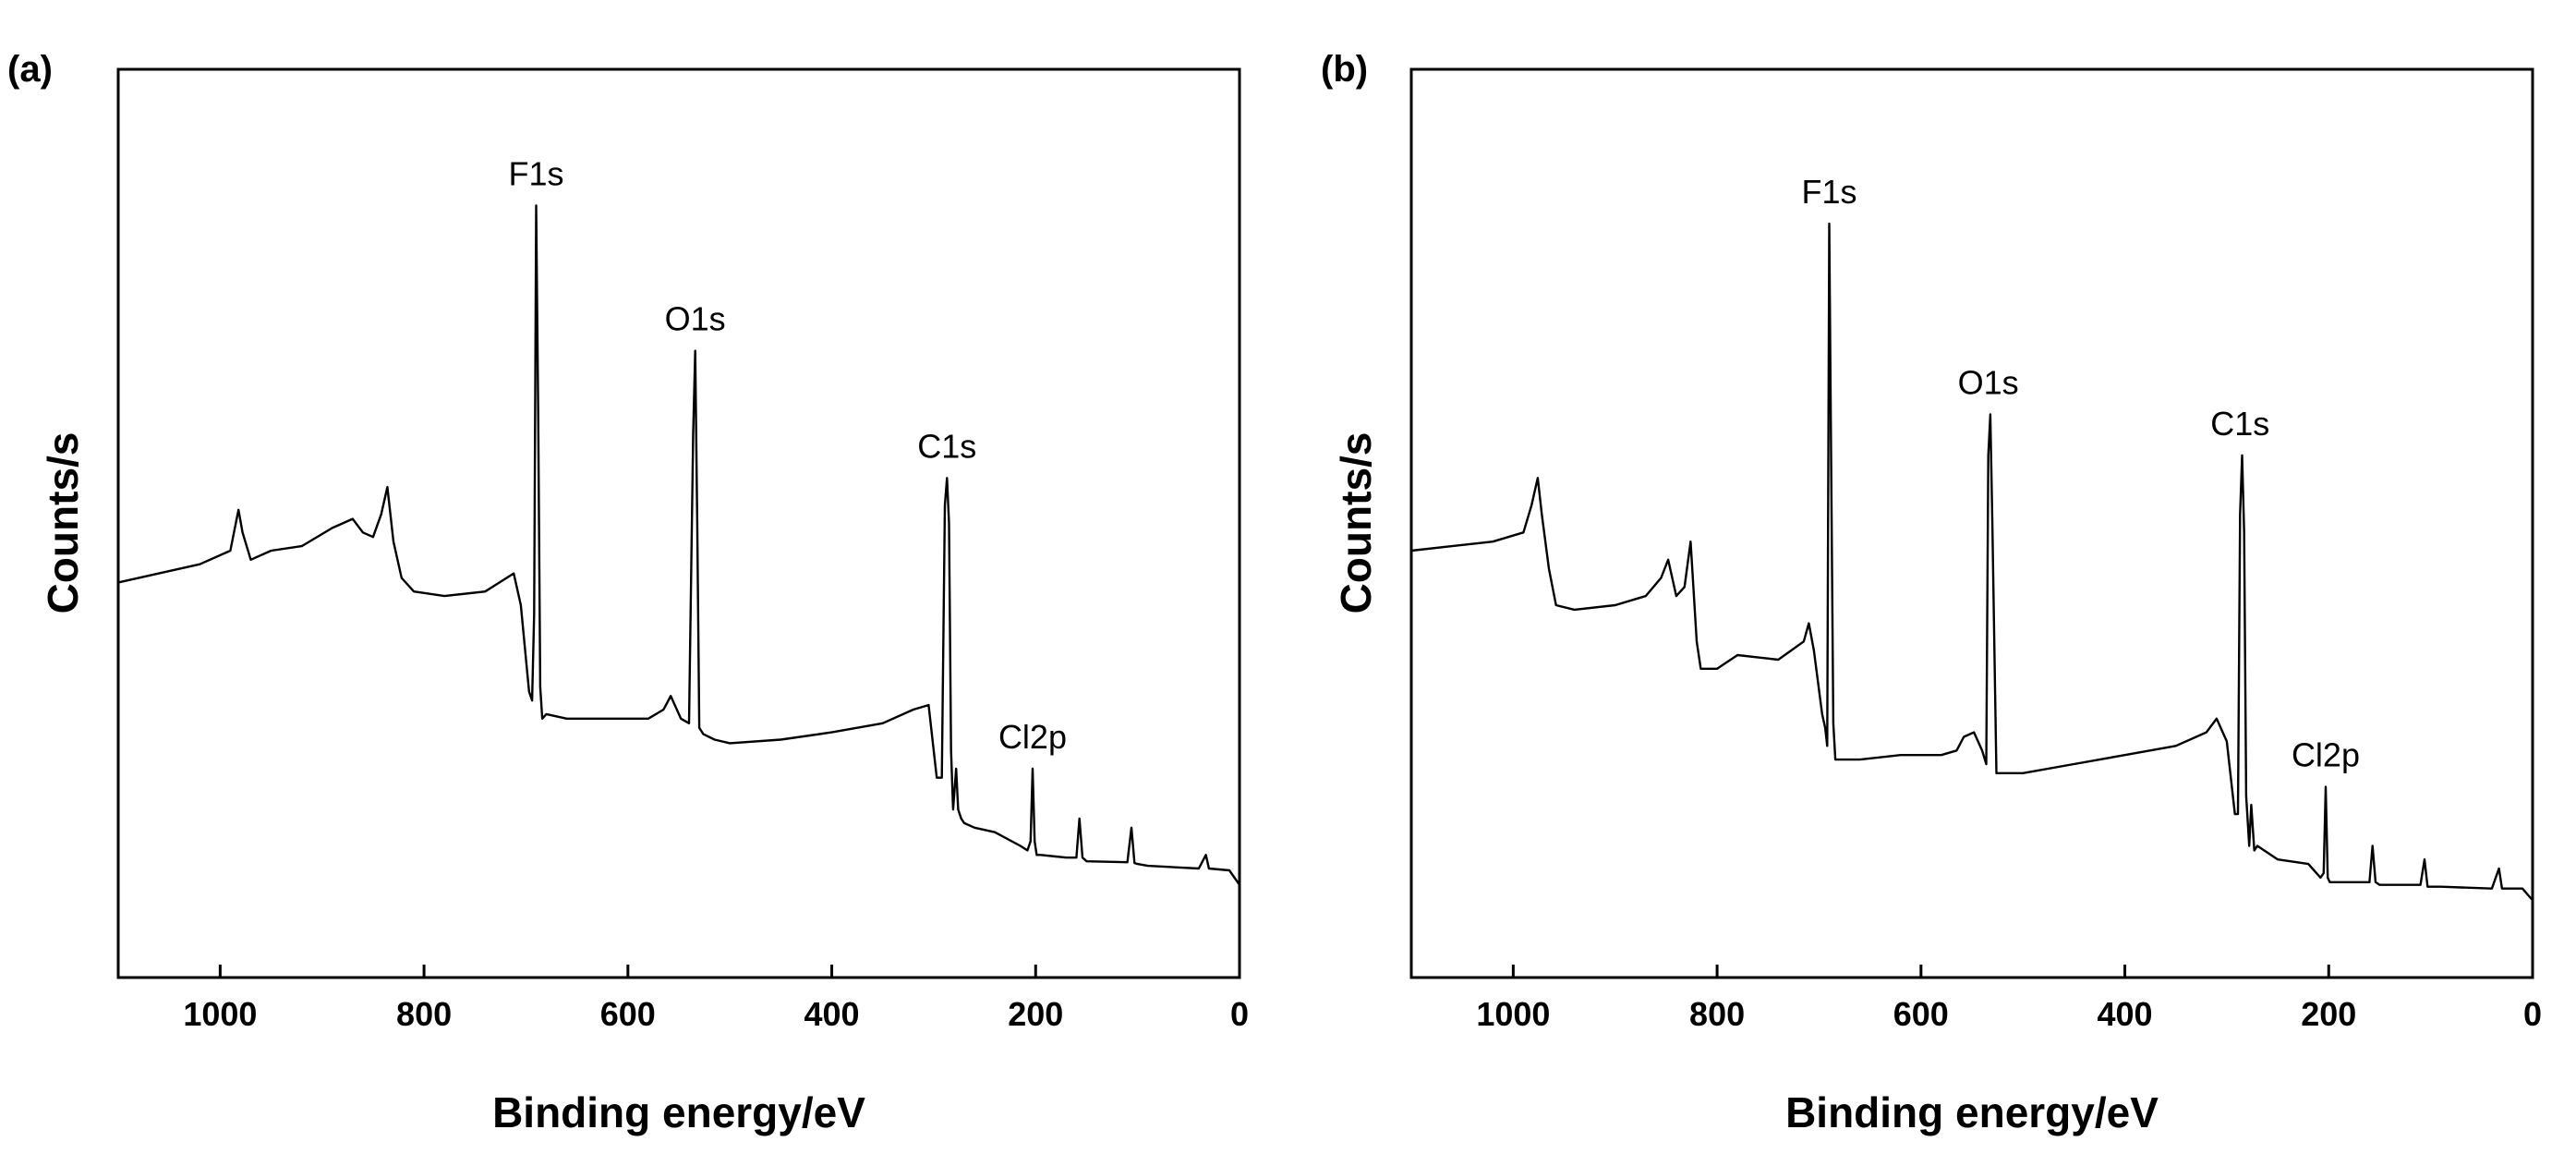  What do you see at coordinates (1972, 1112) in the screenshot?
I see `x-axis-title-b: Binding energy/eV` at bounding box center [1972, 1112].